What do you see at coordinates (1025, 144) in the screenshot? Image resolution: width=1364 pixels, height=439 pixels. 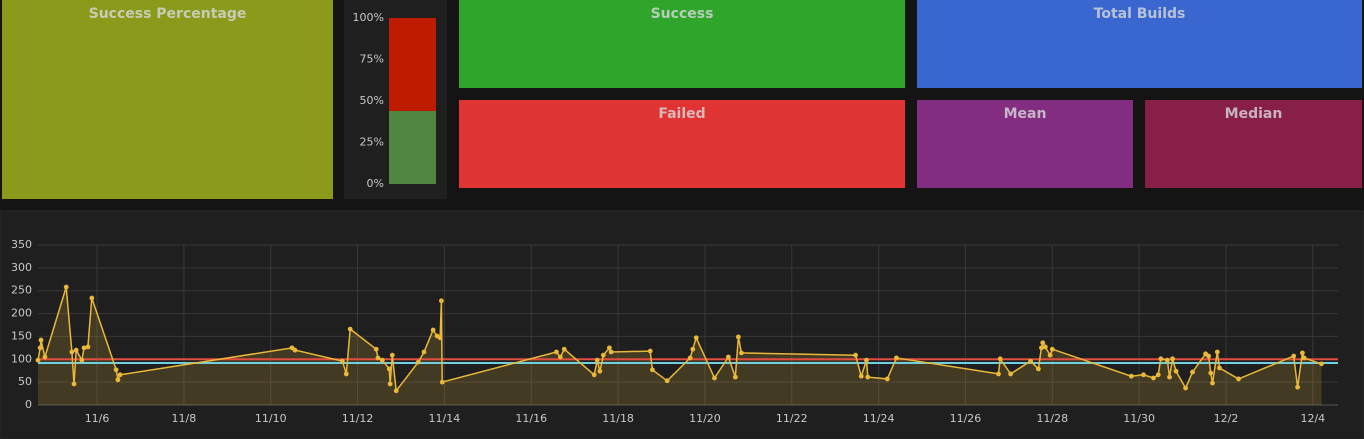 I see `stat-panel` at bounding box center [1025, 144].